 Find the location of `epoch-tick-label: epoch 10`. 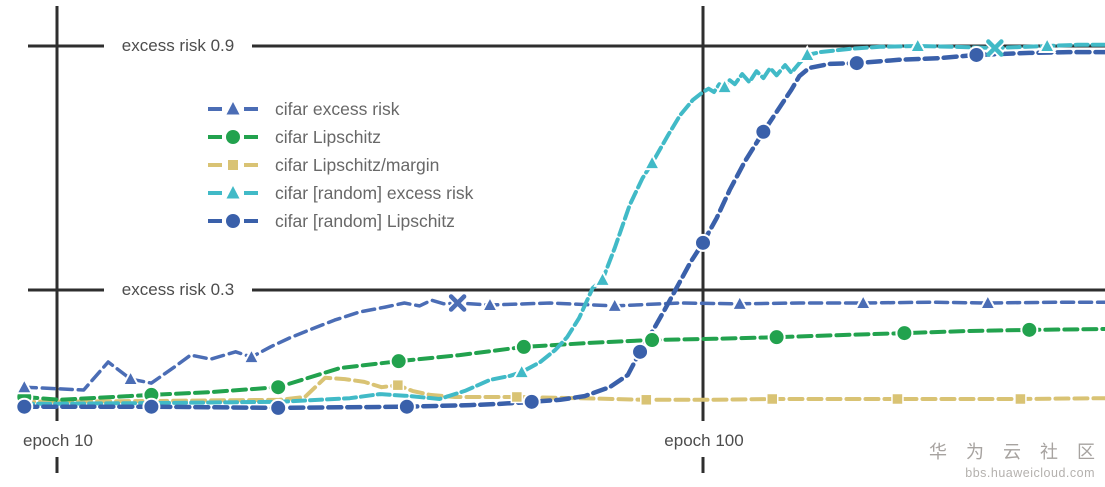

epoch-tick-label: epoch 10 is located at coordinates (58, 441).